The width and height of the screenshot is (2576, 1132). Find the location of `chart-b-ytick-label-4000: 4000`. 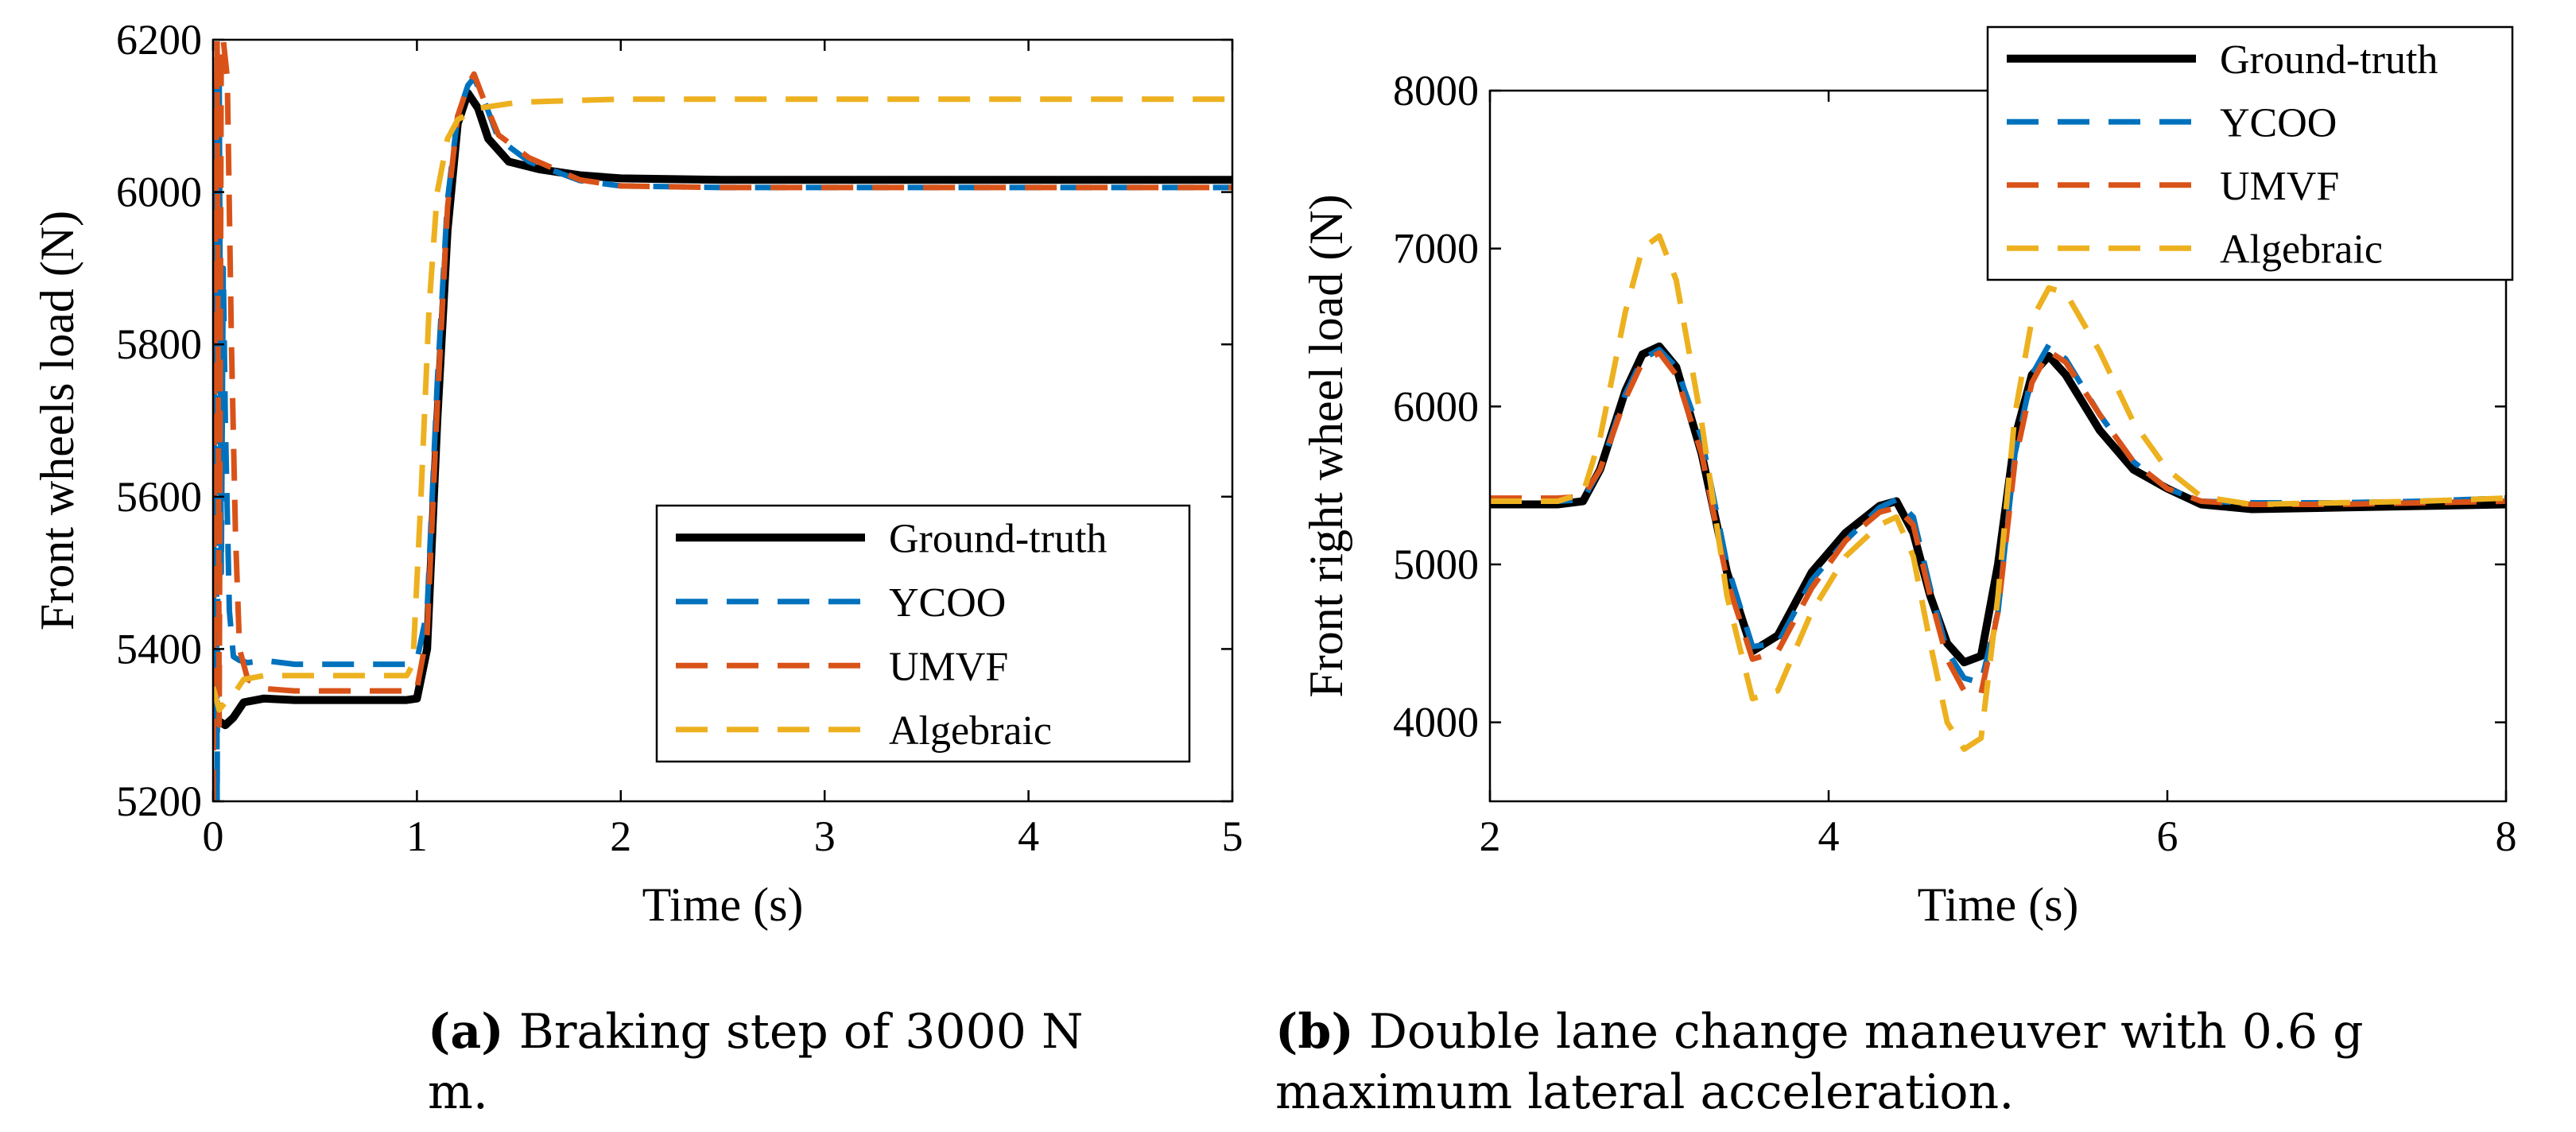

chart-b-ytick-label-4000: 4000 is located at coordinates (1436, 722).